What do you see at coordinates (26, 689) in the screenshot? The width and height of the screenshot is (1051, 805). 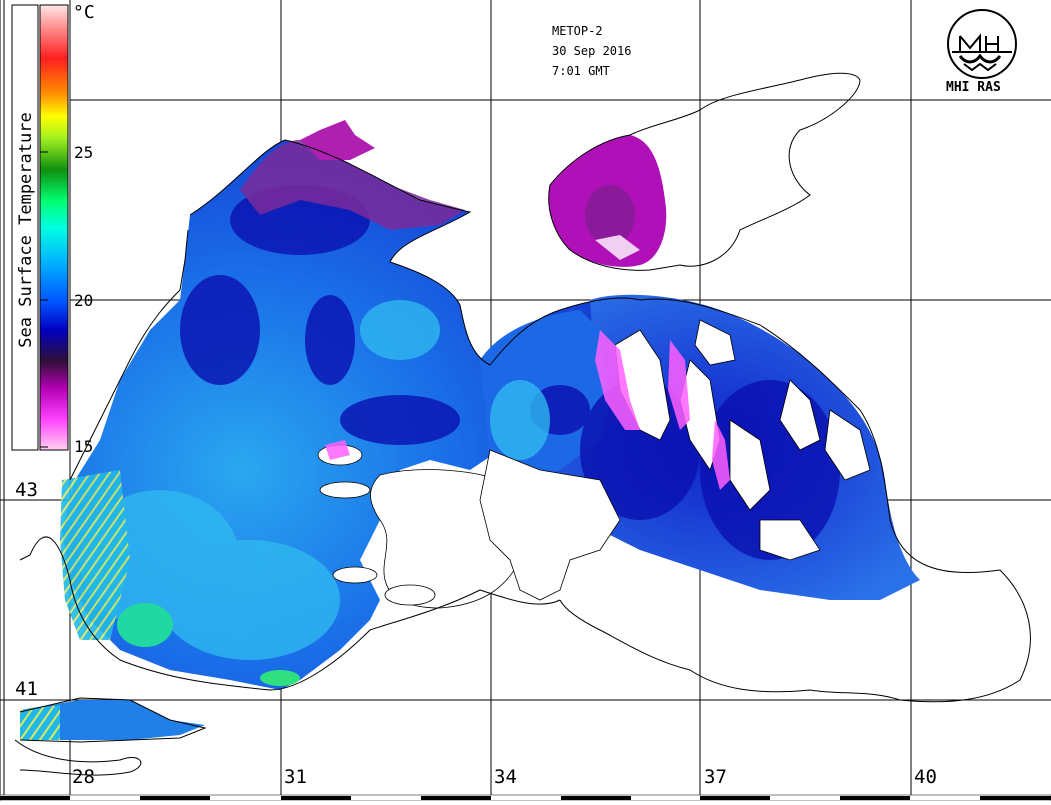 I see `lat-label-41: 41` at bounding box center [26, 689].